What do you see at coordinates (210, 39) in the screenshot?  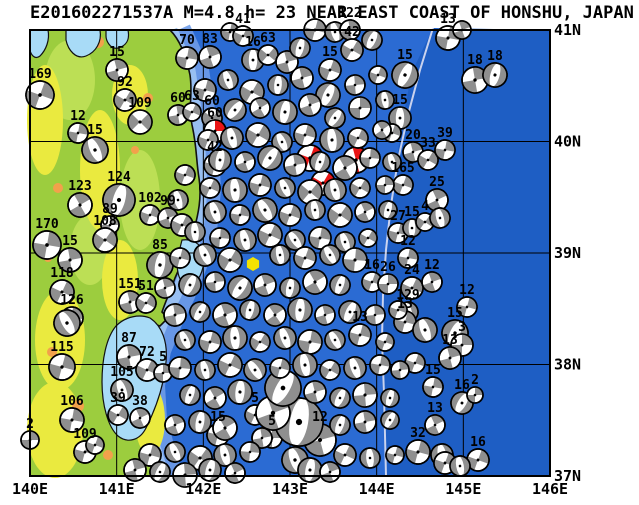 I see `ball-depth-label: 83` at bounding box center [210, 39].